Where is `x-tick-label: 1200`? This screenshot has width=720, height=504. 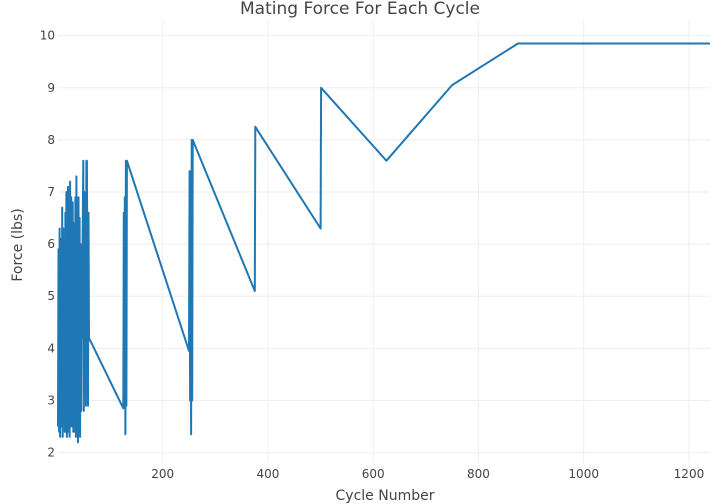 x-tick-label: 1200 is located at coordinates (689, 474).